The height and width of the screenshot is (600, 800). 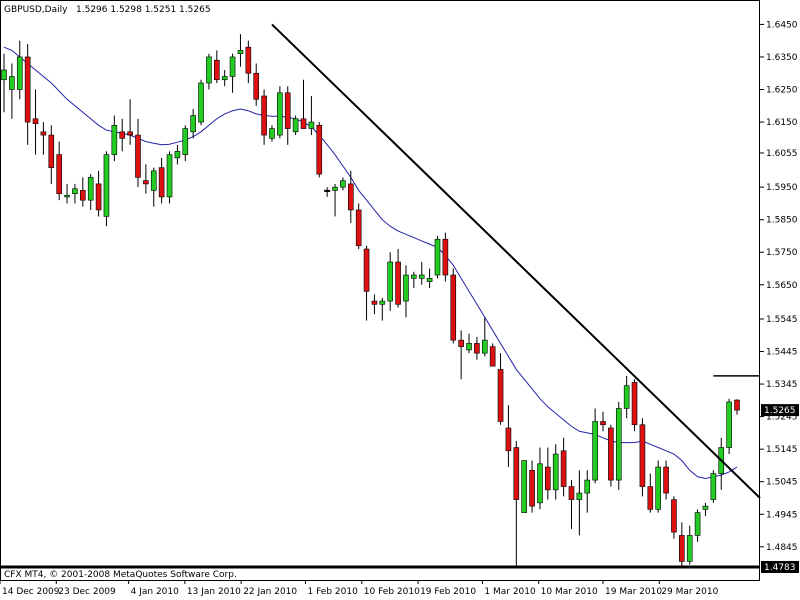 What do you see at coordinates (392, 592) in the screenshot?
I see `x-tick-label: 10 Feb 2010` at bounding box center [392, 592].